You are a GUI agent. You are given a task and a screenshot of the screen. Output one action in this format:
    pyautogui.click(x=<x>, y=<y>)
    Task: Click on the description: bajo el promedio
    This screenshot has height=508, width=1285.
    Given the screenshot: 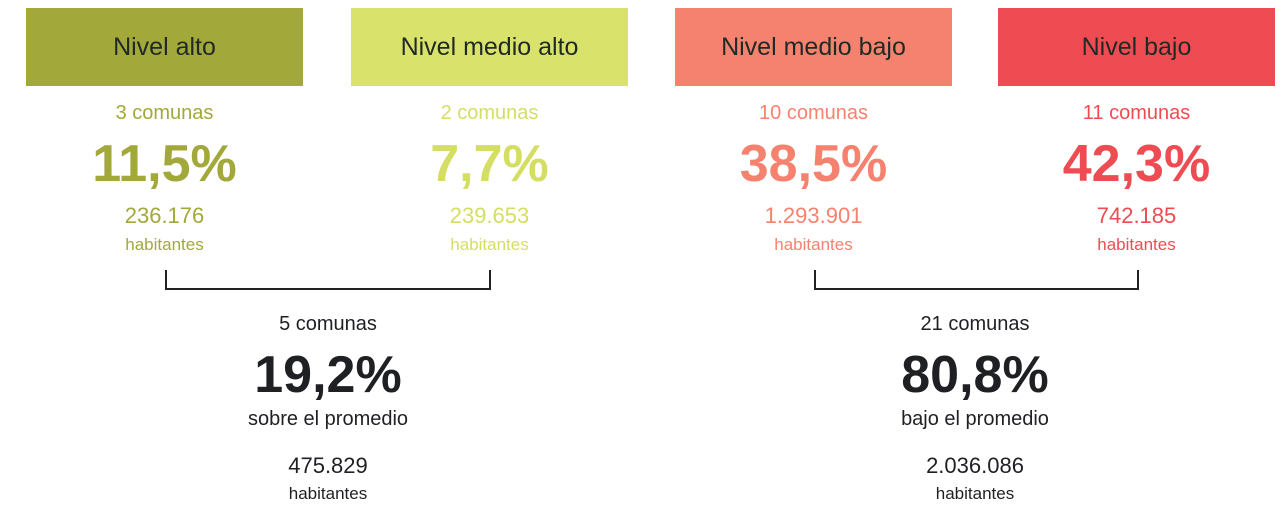 What is the action you would take?
    pyautogui.click(x=975, y=419)
    